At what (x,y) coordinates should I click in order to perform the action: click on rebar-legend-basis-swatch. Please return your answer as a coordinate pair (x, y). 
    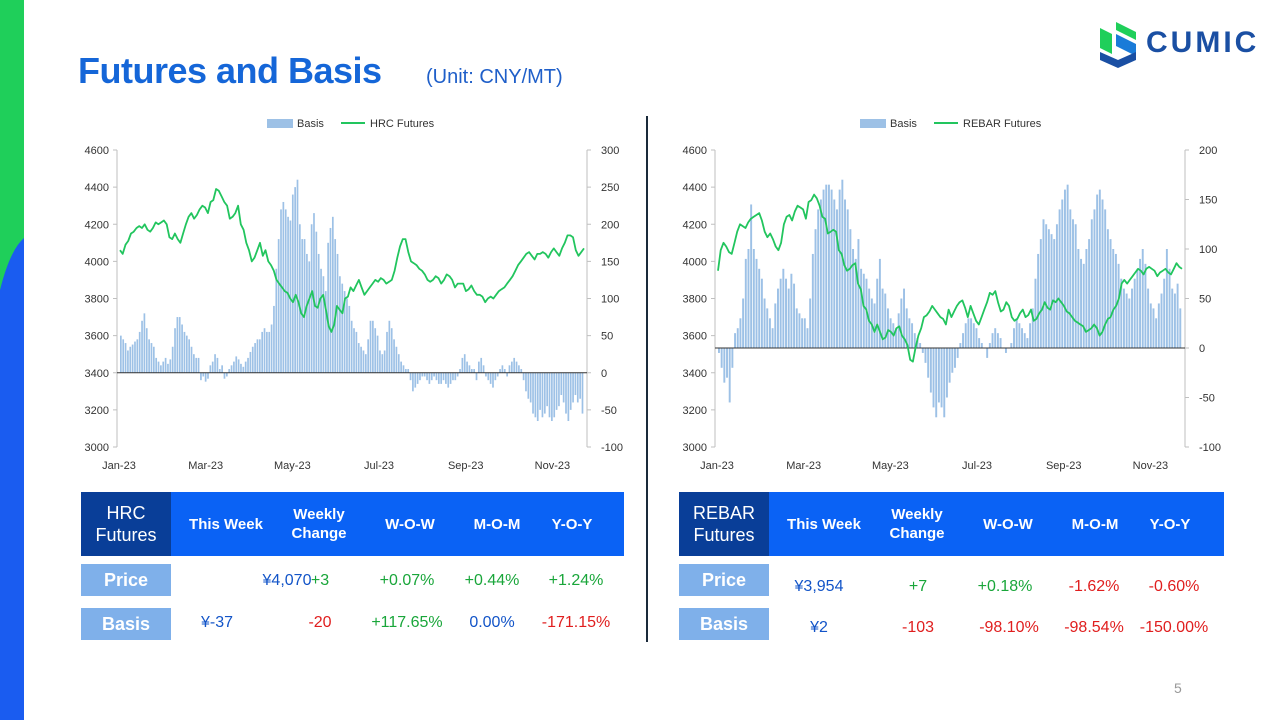
    Looking at the image, I should click on (873, 123).